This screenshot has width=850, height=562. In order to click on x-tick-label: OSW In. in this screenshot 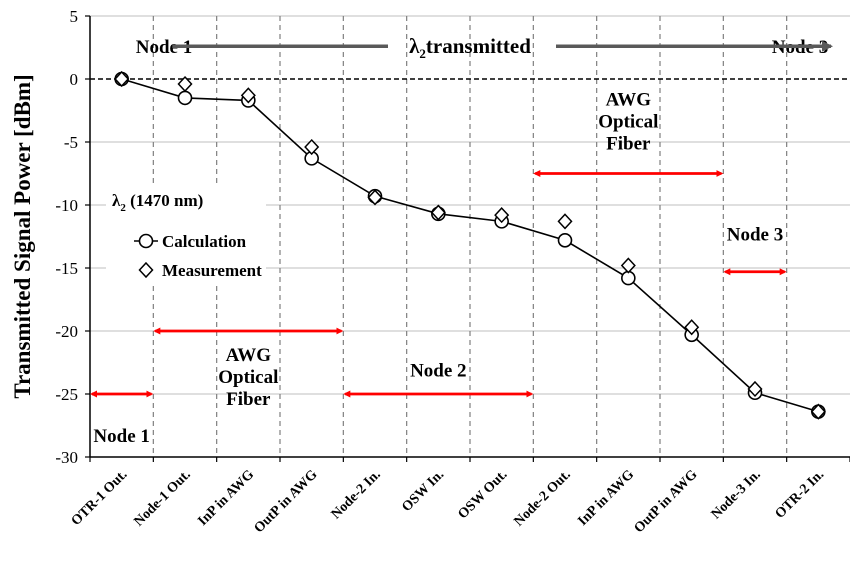, I will do `click(423, 491)`.